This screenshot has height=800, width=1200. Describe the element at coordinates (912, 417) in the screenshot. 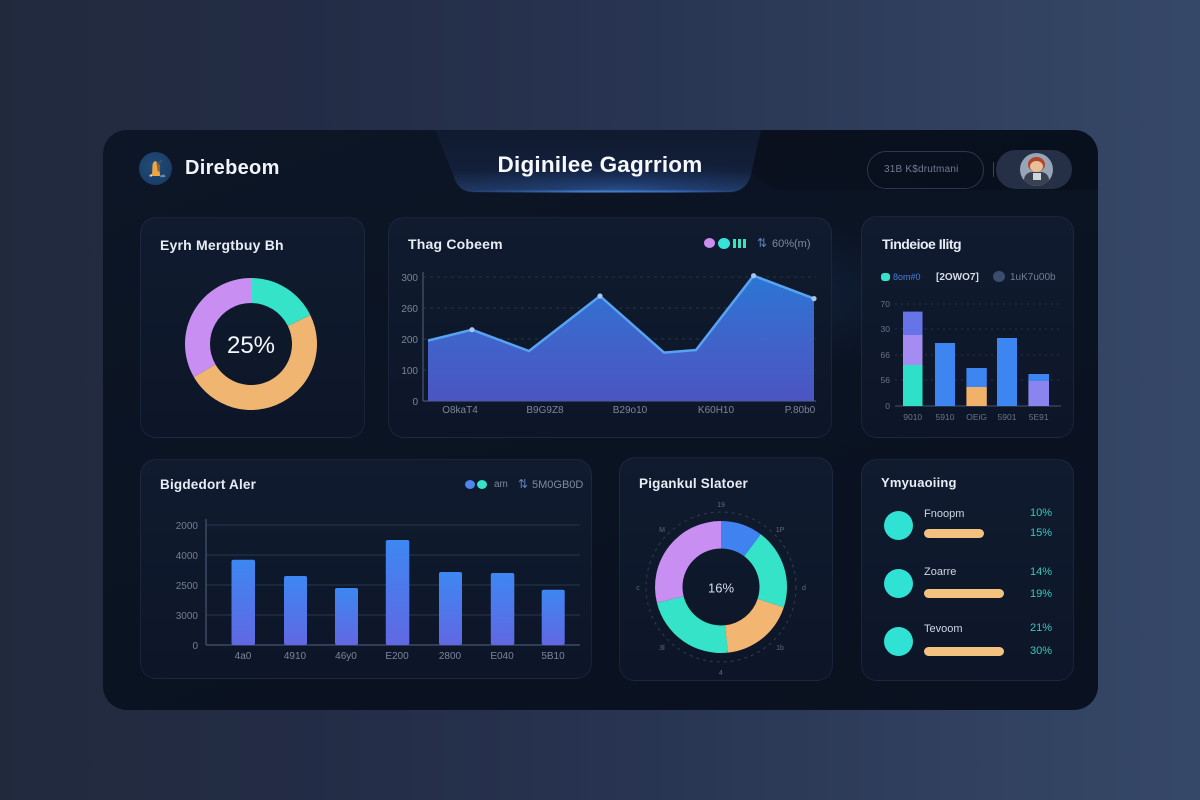

I see `svg-text: 9010` at that location.